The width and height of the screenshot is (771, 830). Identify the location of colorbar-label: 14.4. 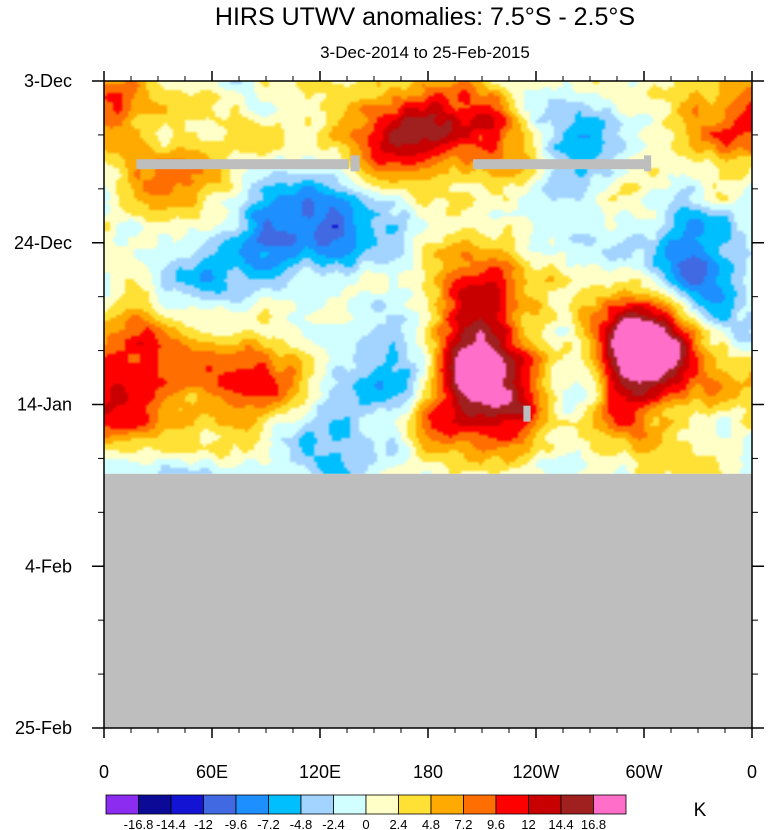
(560, 823).